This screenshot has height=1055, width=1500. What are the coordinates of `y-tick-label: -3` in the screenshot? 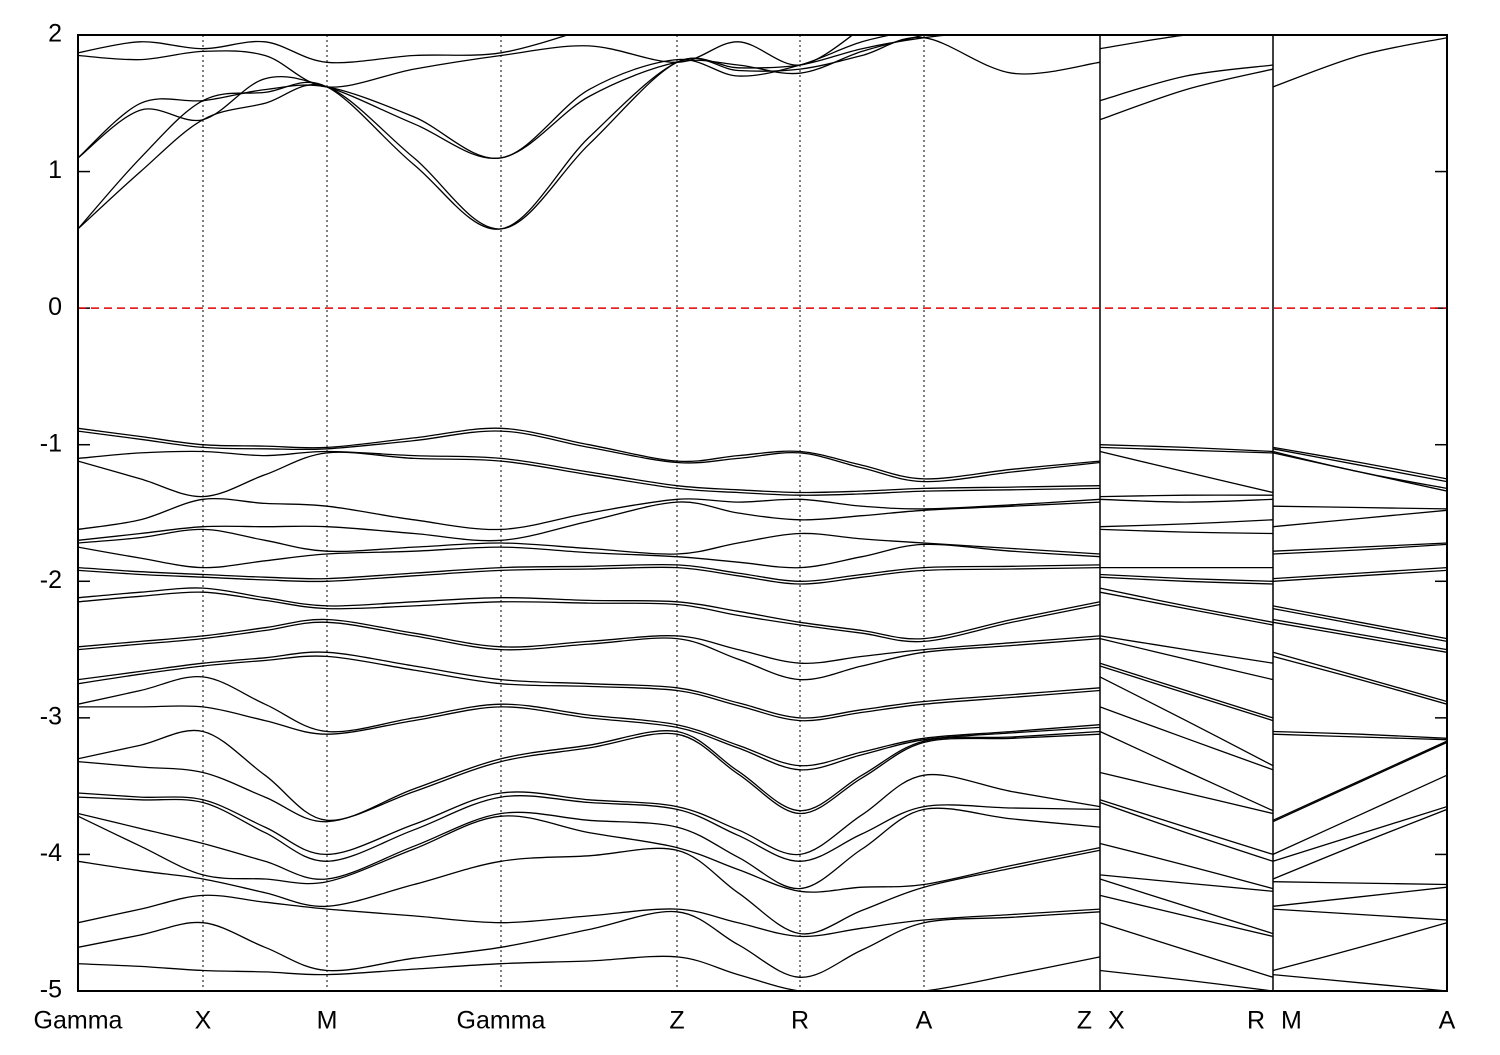 It's located at (51, 716).